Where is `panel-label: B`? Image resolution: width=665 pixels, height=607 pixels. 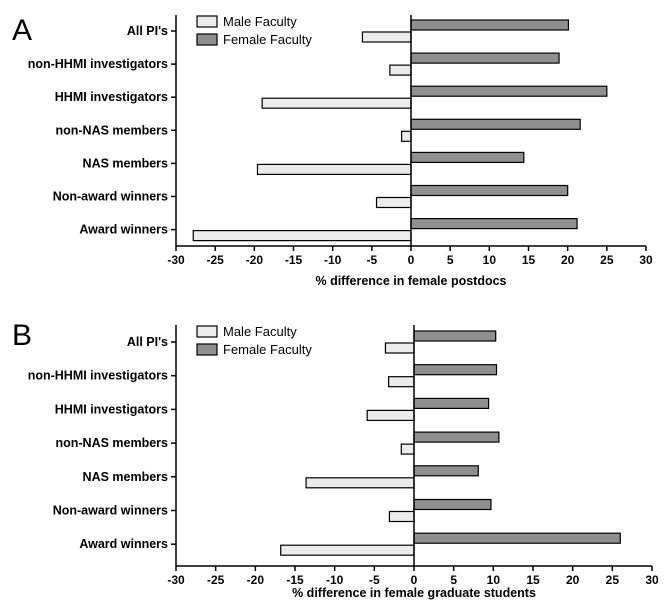 panel-label: B is located at coordinates (22, 335).